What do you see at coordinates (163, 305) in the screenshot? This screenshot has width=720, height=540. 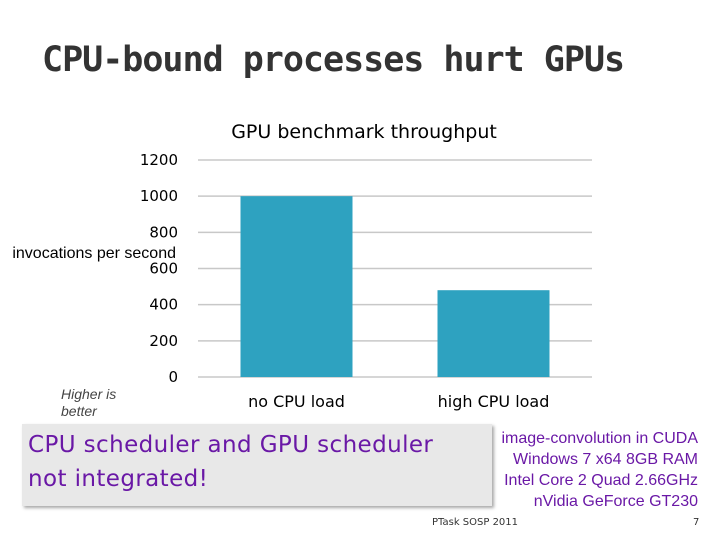 I see `y-tick-label: 400` at bounding box center [163, 305].